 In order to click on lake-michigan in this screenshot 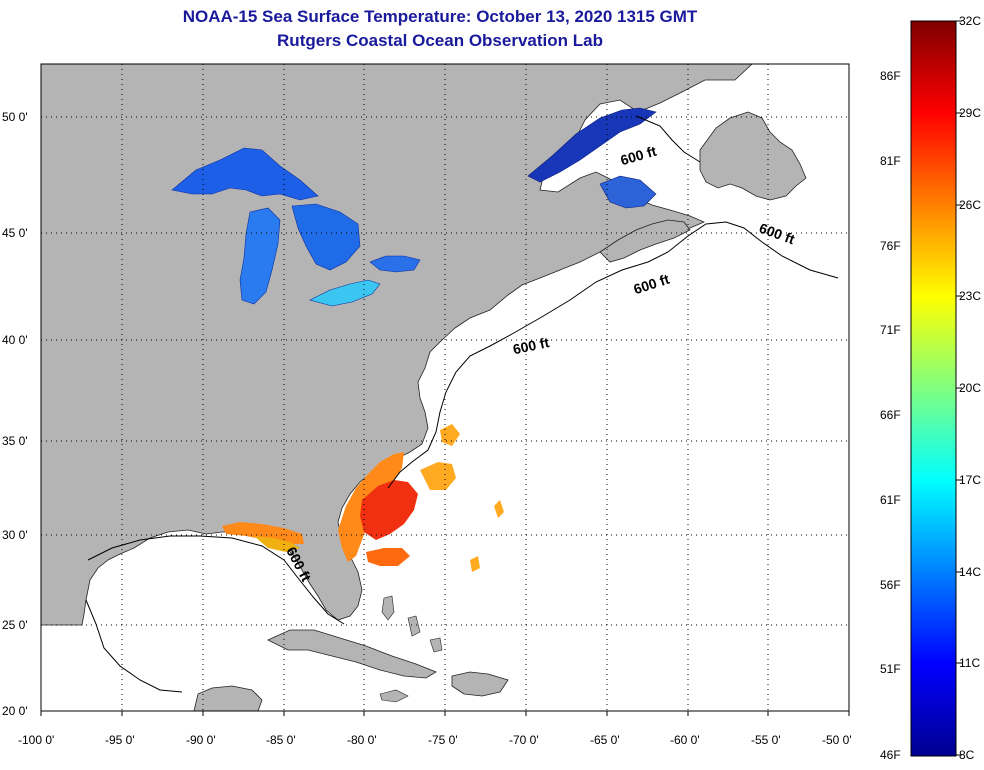, I will do `click(260, 256)`.